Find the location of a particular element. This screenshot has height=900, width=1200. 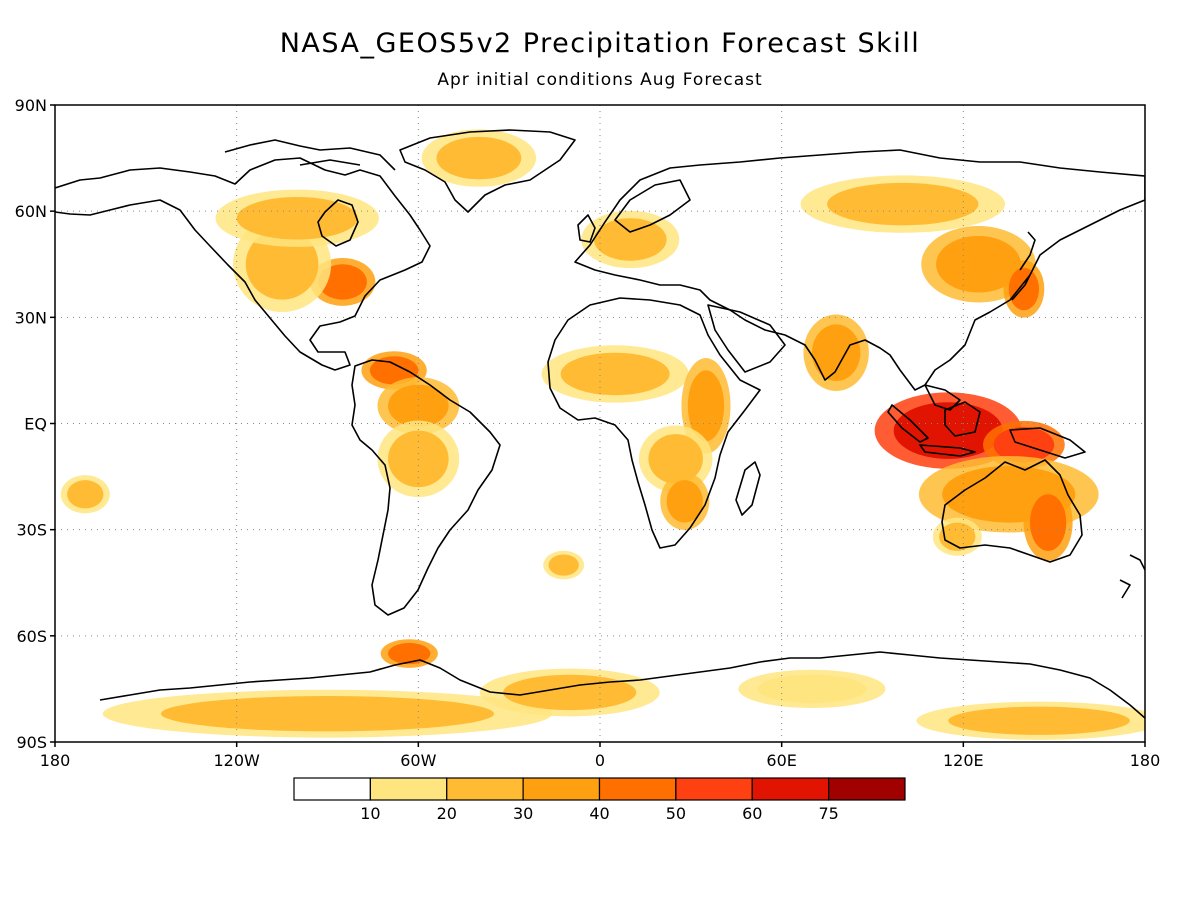

coast-north-america is located at coordinates (243, 264).